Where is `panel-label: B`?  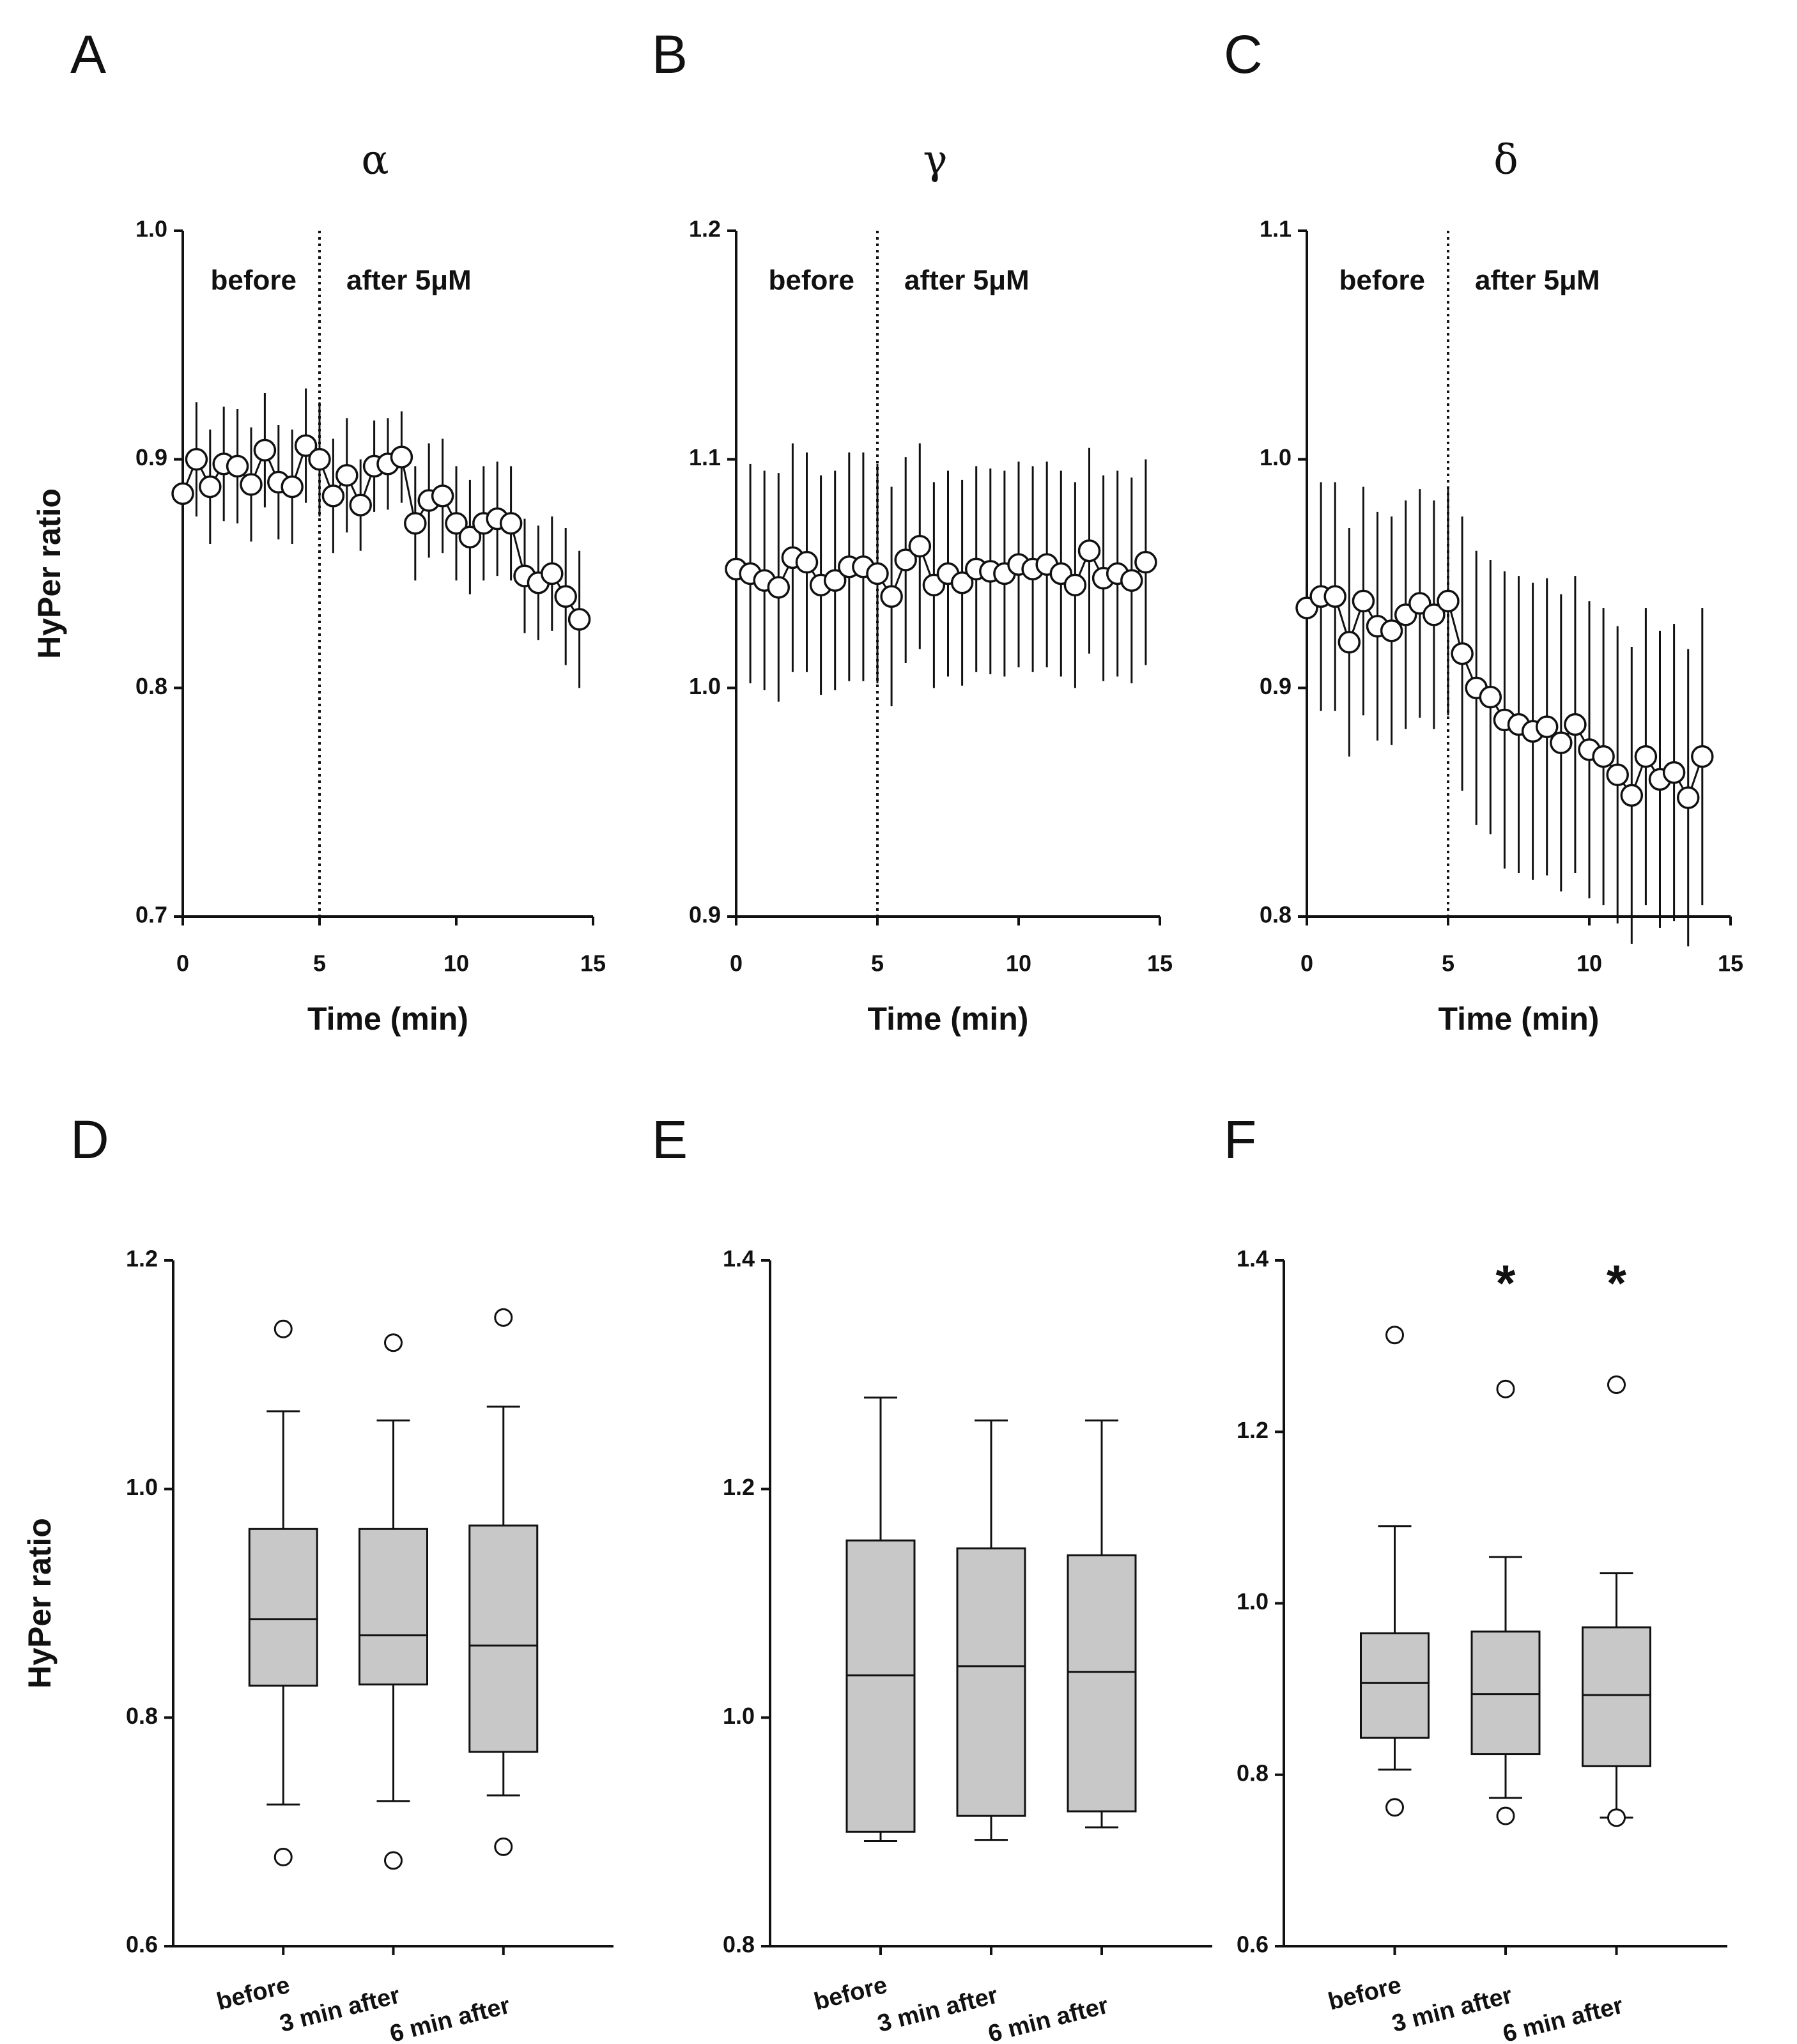 panel-label: B is located at coordinates (670, 54).